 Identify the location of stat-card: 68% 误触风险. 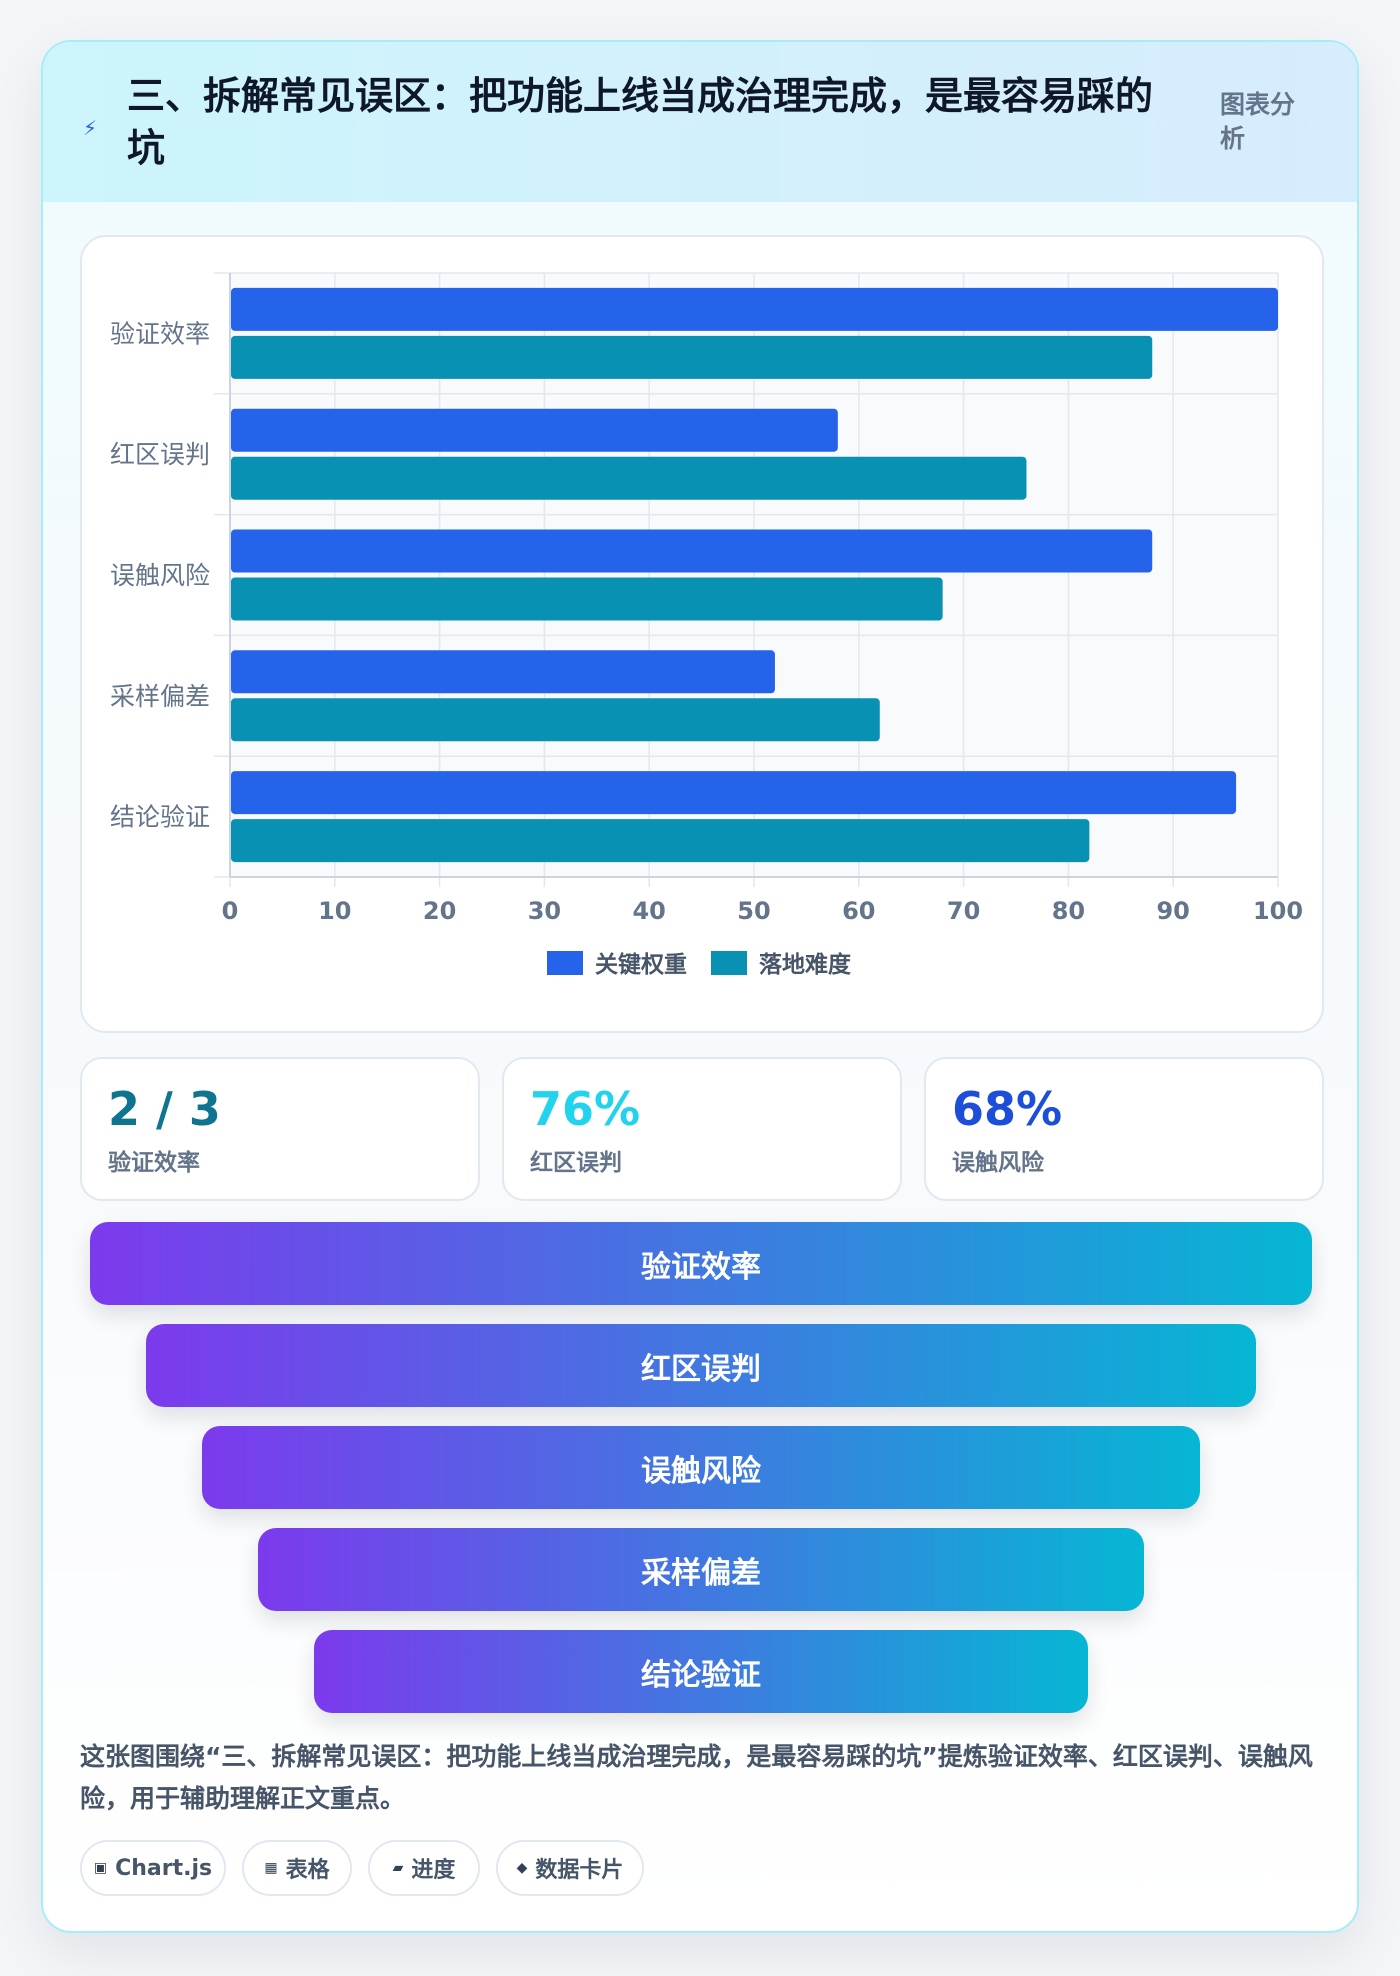
(1124, 1129).